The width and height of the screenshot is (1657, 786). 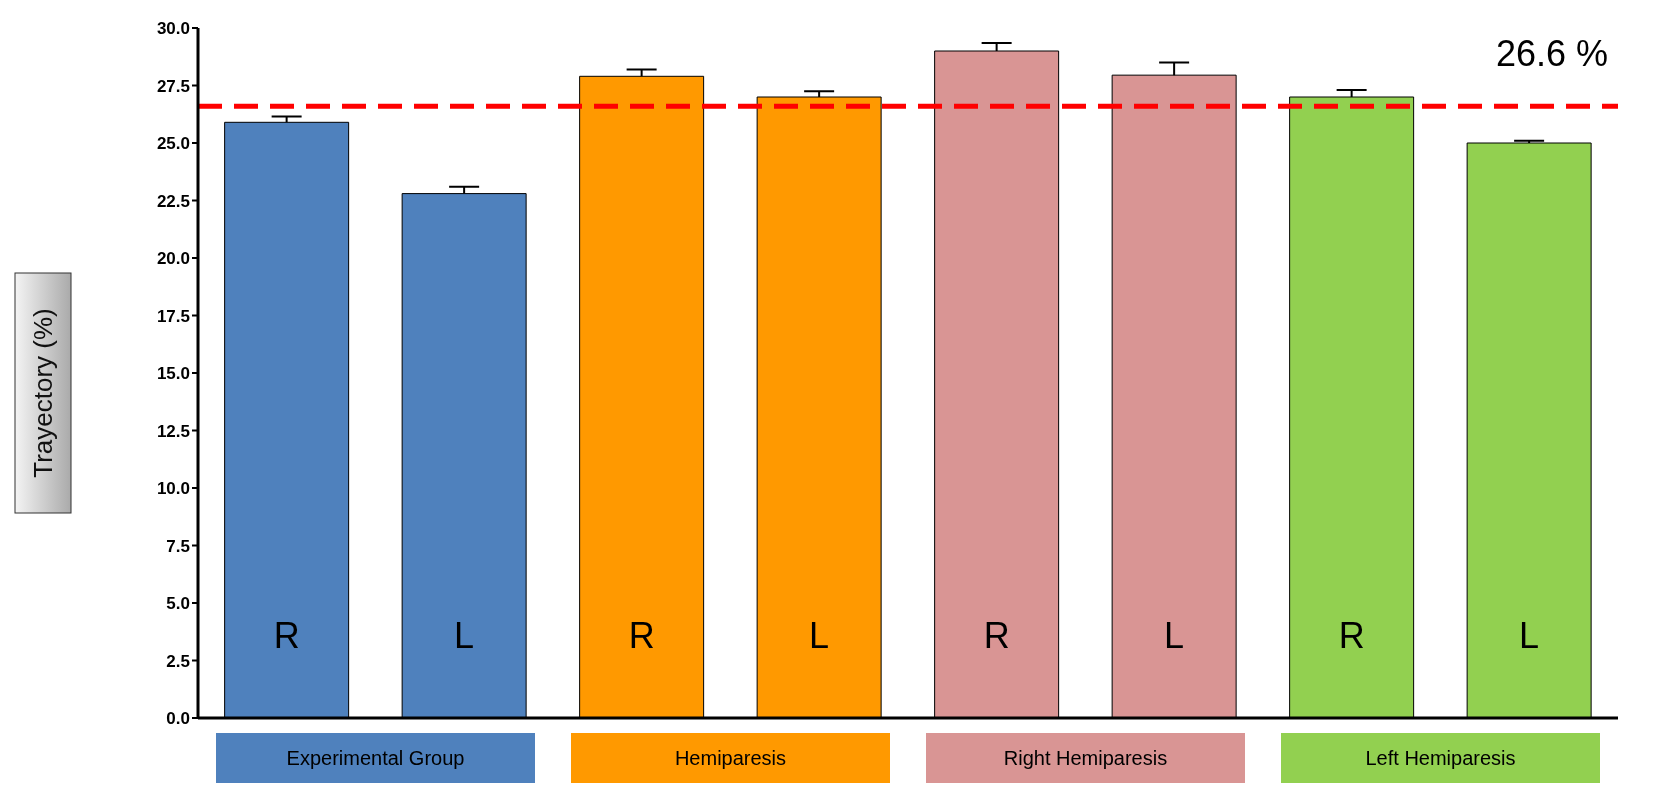 What do you see at coordinates (178, 719) in the screenshot?
I see `y-tick-label: 0.0` at bounding box center [178, 719].